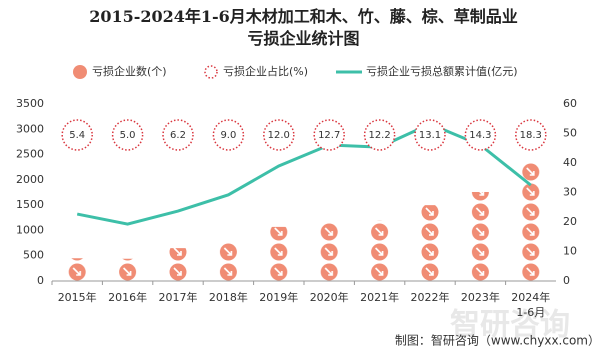  I want to click on x-tick-label: 2022年, so click(430, 297).